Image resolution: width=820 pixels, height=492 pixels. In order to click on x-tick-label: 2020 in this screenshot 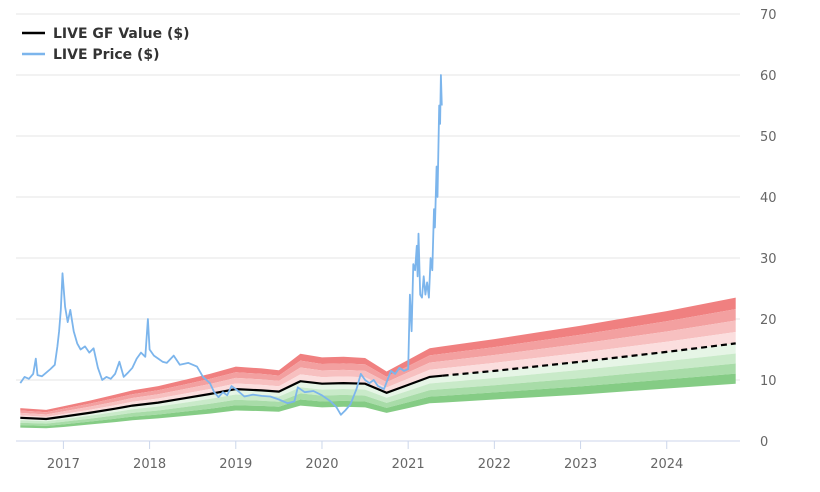, I will do `click(321, 464)`.